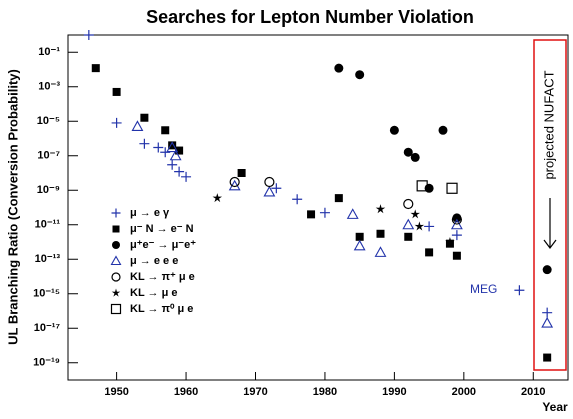 The width and height of the screenshot is (573, 419). Describe the element at coordinates (162, 277) in the screenshot. I see `legend-label: KL → π⁺ μ e` at that location.